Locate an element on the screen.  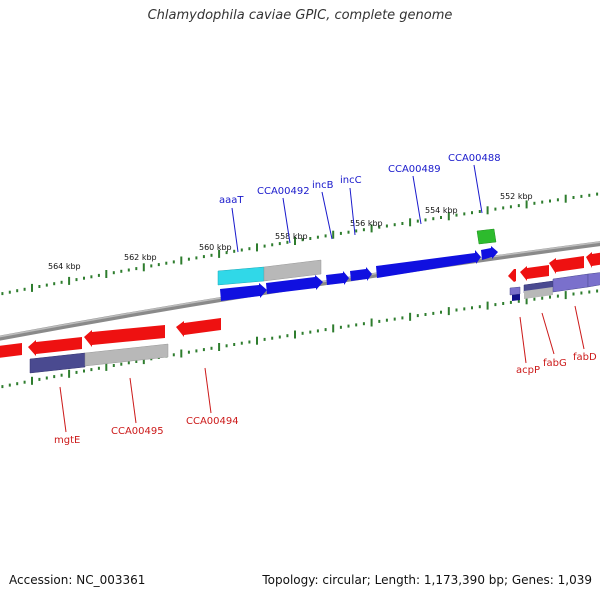
cds-fabG-light is located at coordinates (538, 293).